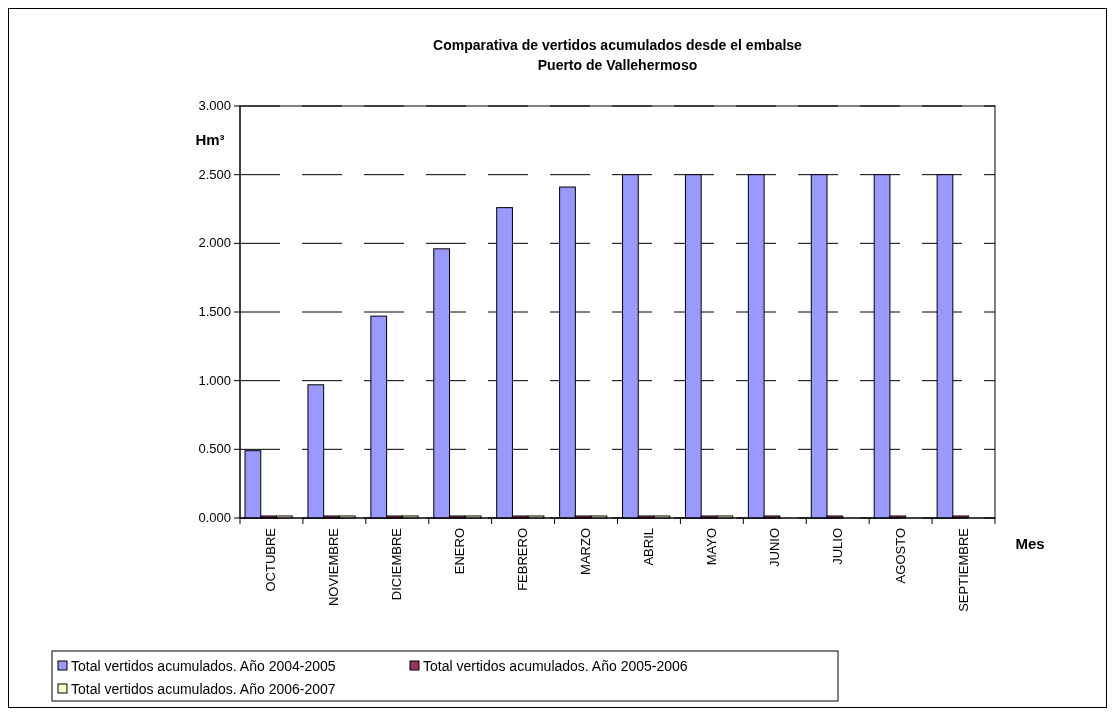 The height and width of the screenshot is (714, 1115). I want to click on x-tick-label: MAYO, so click(711, 547).